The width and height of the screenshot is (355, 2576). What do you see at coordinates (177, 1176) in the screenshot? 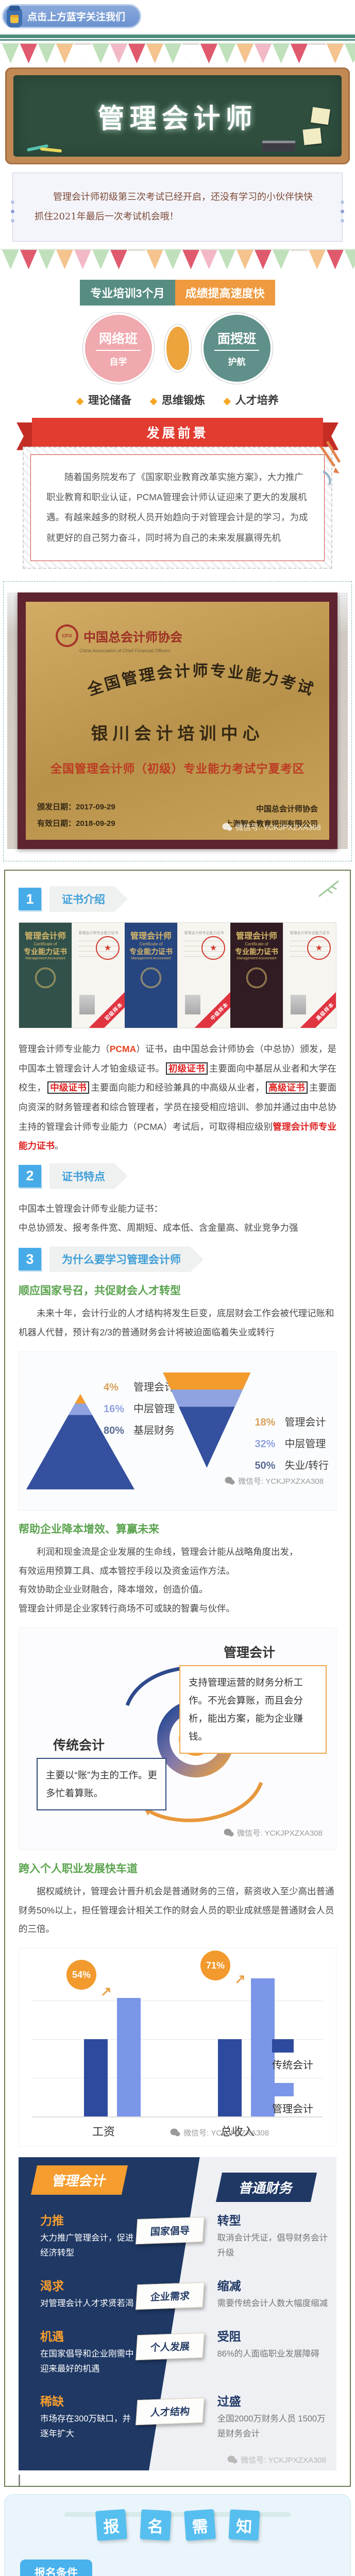
I see `section-2-header: 2 证书特点` at bounding box center [177, 1176].